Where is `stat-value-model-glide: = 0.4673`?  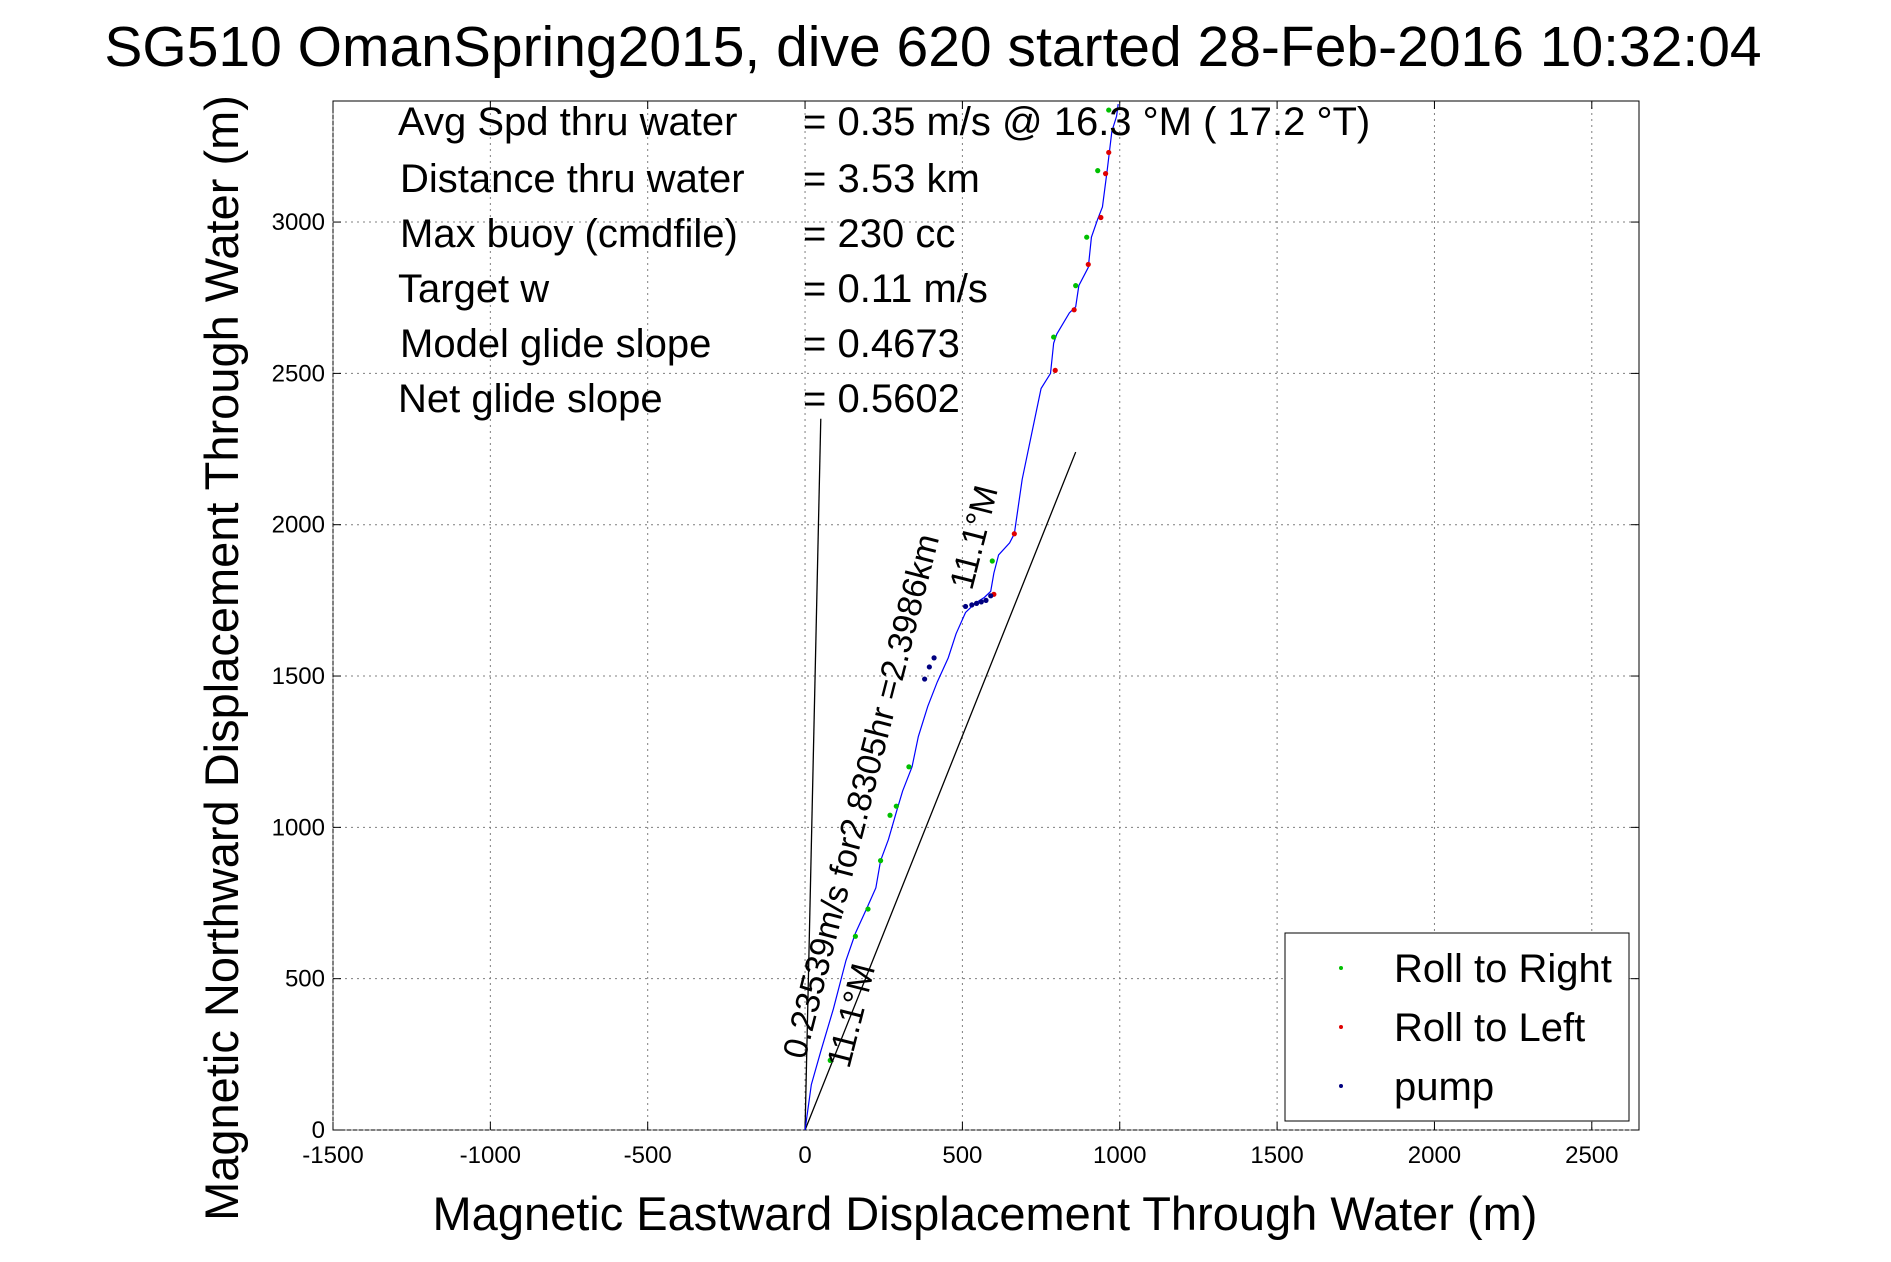
stat-value-model-glide: = 0.4673 is located at coordinates (881, 344).